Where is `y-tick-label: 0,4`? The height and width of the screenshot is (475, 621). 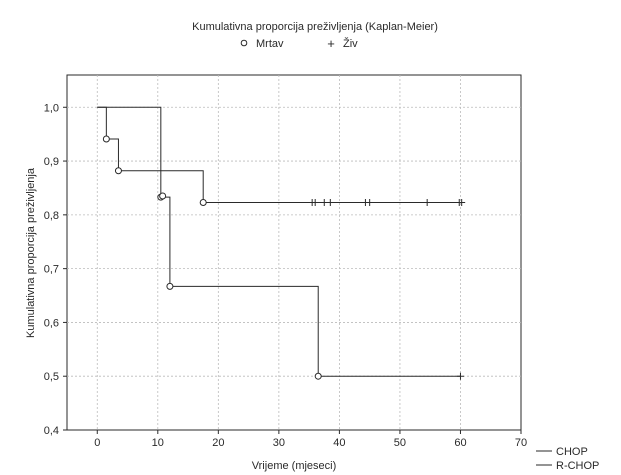
y-tick-label: 0,4 is located at coordinates (51, 431).